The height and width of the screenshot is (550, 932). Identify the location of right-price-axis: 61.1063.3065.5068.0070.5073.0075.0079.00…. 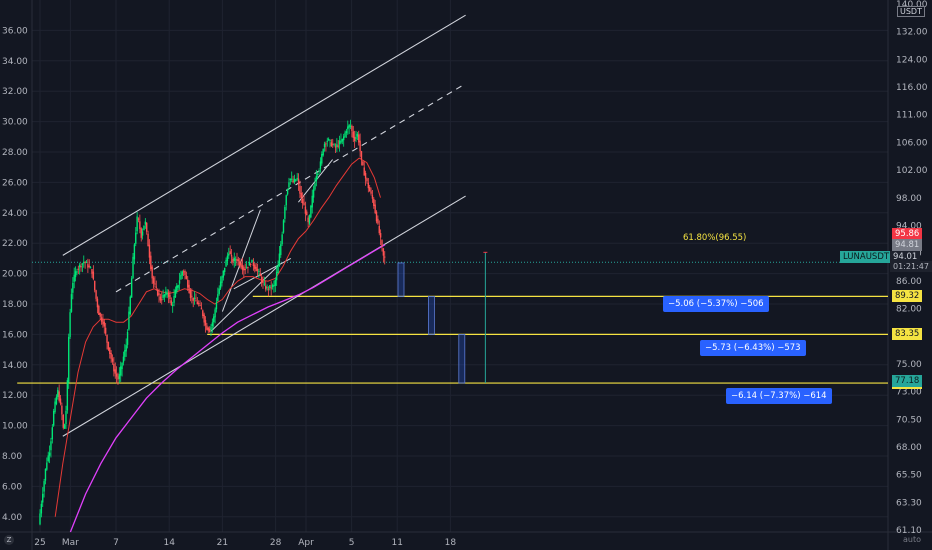
(912, 268).